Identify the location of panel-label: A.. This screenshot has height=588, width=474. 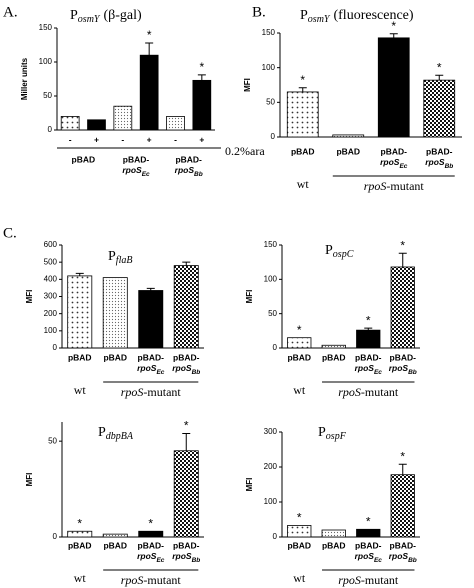
(10, 12).